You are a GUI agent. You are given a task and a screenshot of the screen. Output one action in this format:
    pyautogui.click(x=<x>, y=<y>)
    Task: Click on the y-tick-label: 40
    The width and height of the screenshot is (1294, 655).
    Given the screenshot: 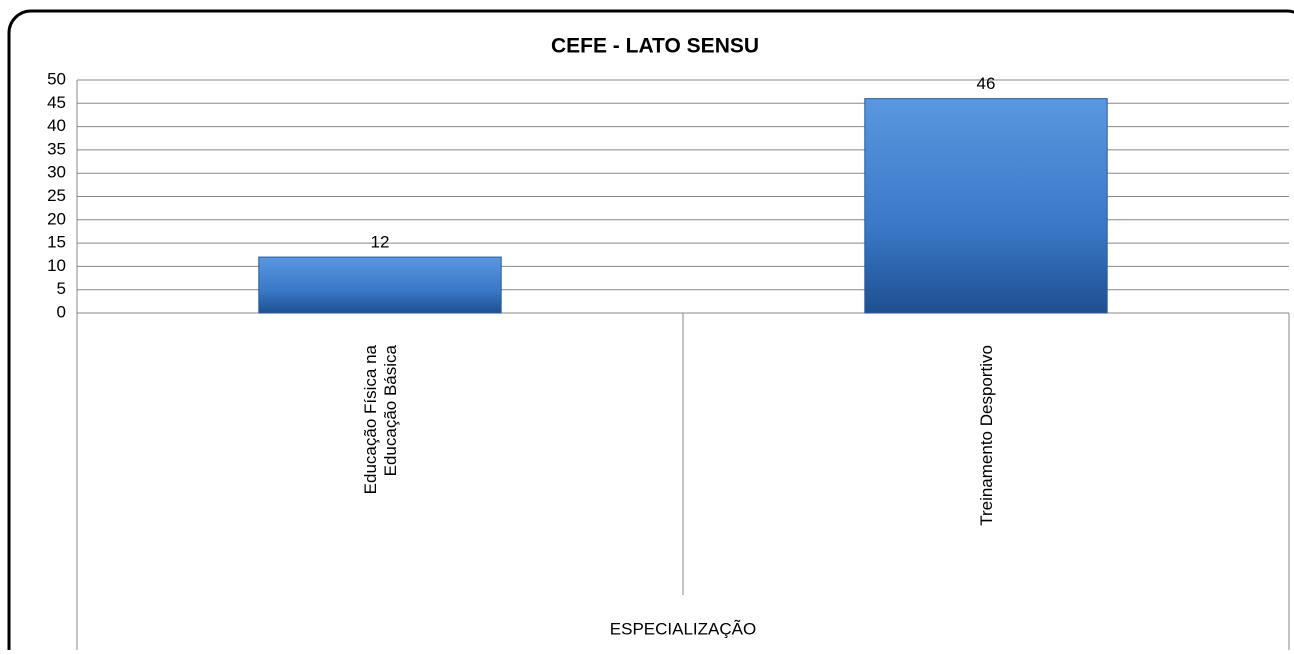 What is the action you would take?
    pyautogui.click(x=56, y=125)
    